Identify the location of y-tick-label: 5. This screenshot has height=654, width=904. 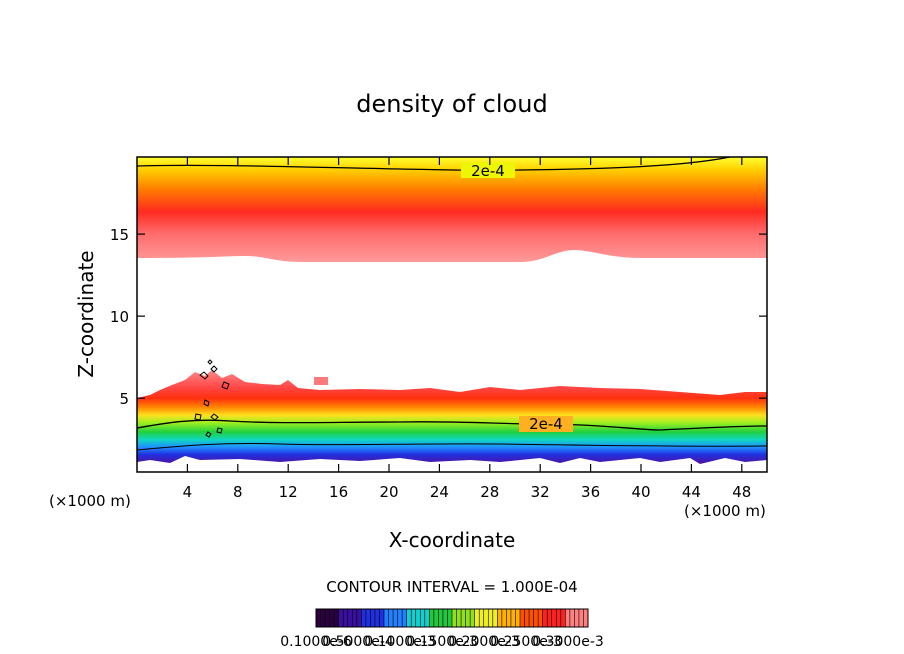
(124, 399).